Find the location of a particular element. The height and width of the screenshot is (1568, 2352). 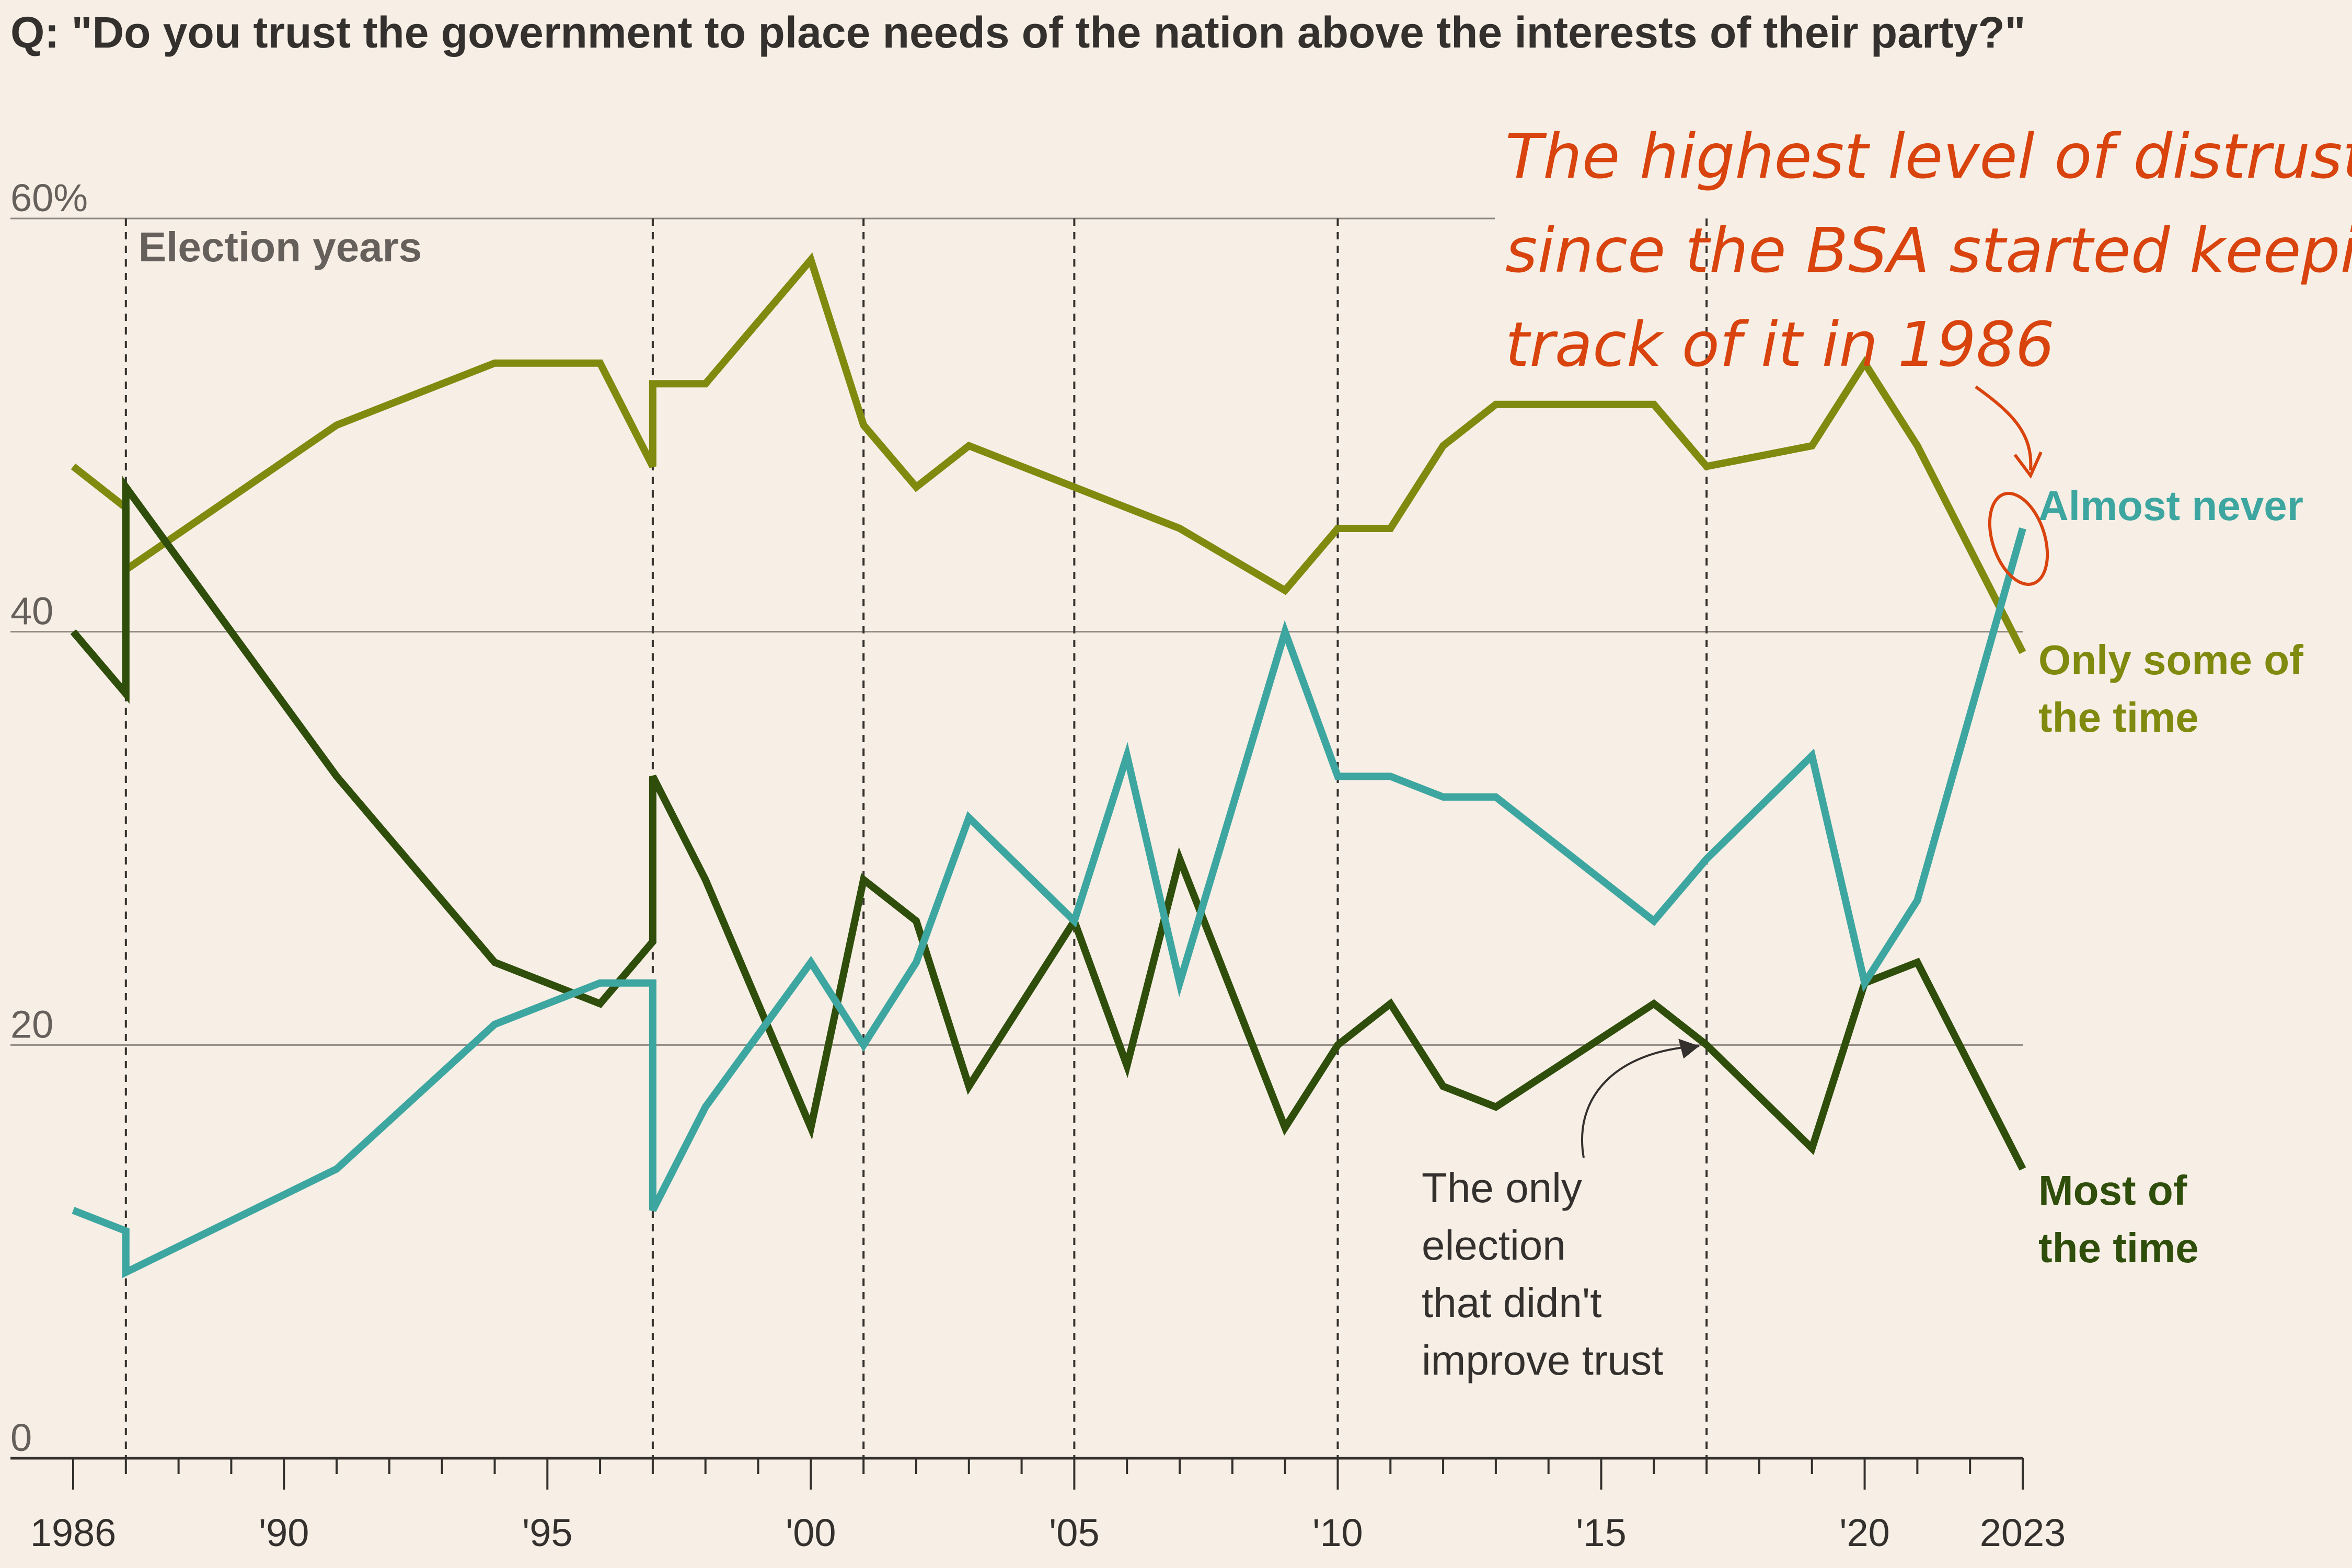

series-label-1-line-1: Almost never is located at coordinates (2170, 505).